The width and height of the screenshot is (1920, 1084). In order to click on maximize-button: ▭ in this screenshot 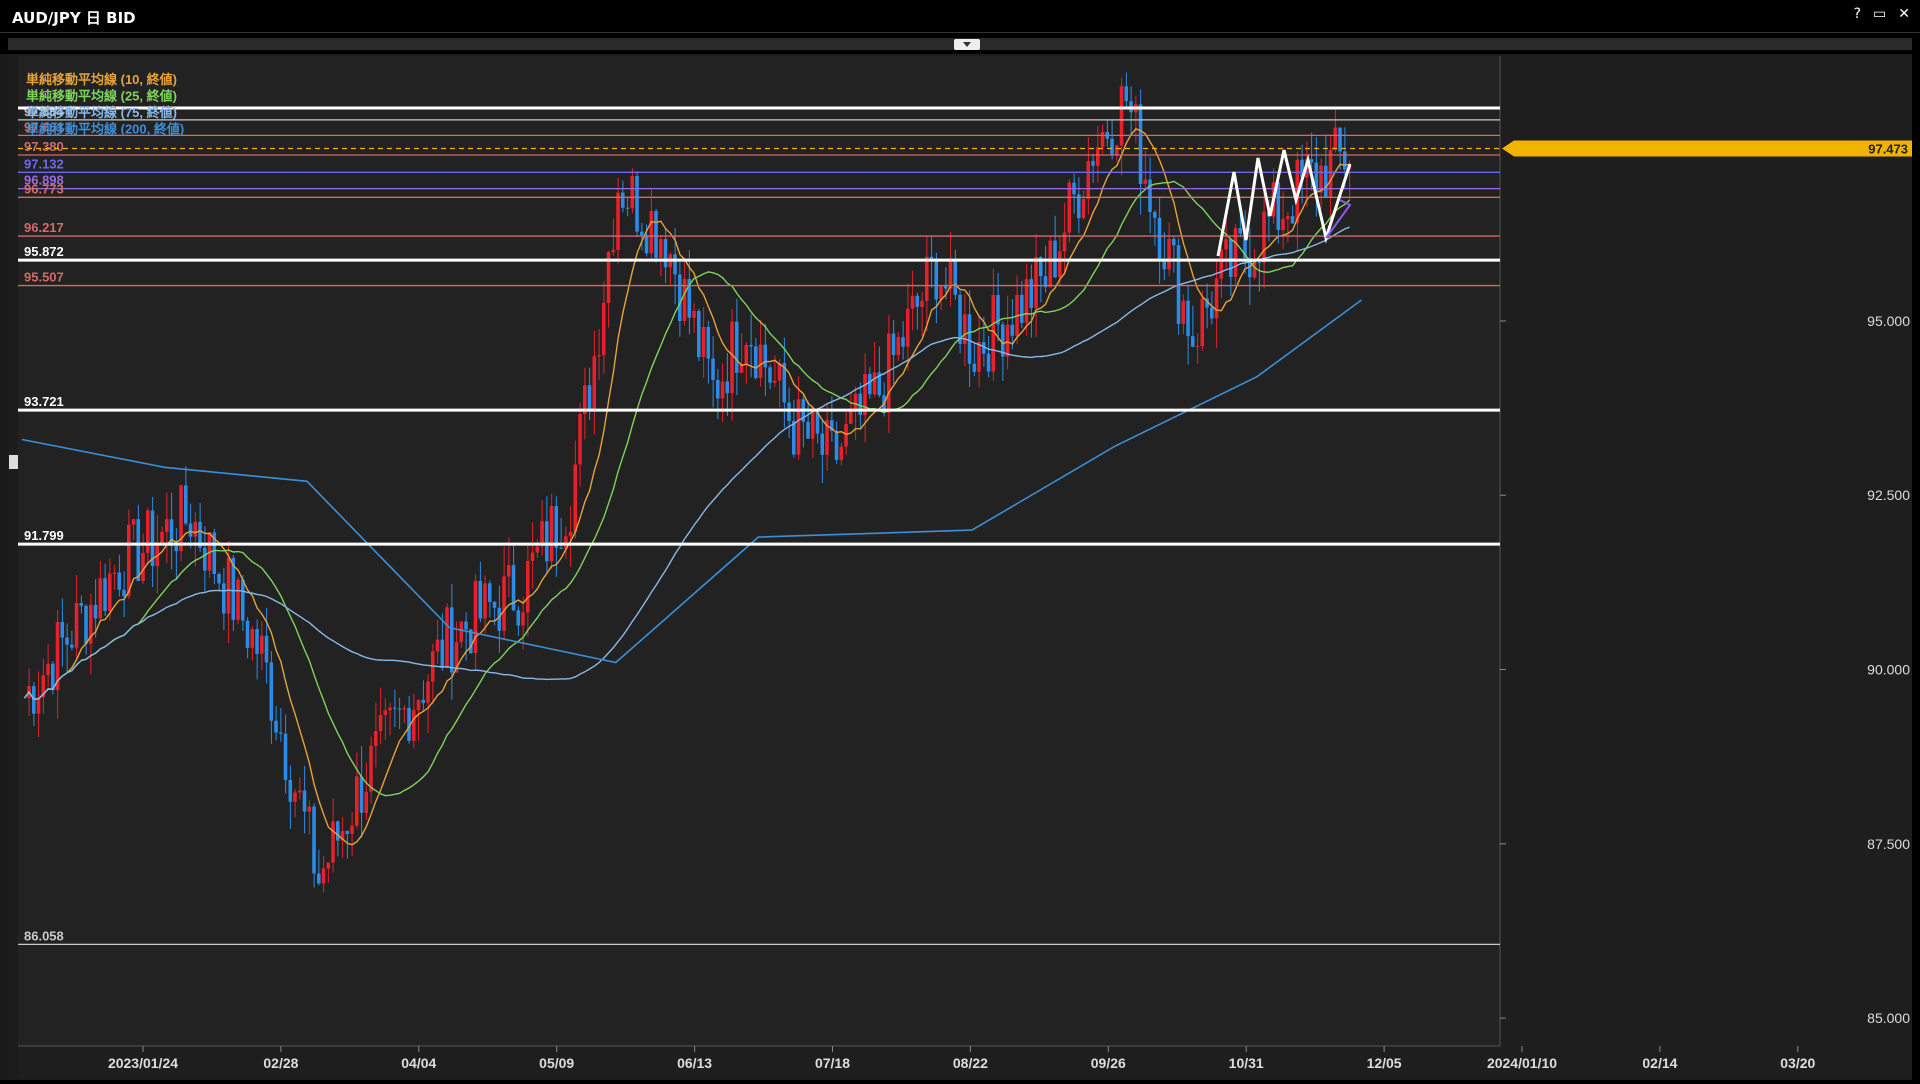, I will do `click(1880, 14)`.